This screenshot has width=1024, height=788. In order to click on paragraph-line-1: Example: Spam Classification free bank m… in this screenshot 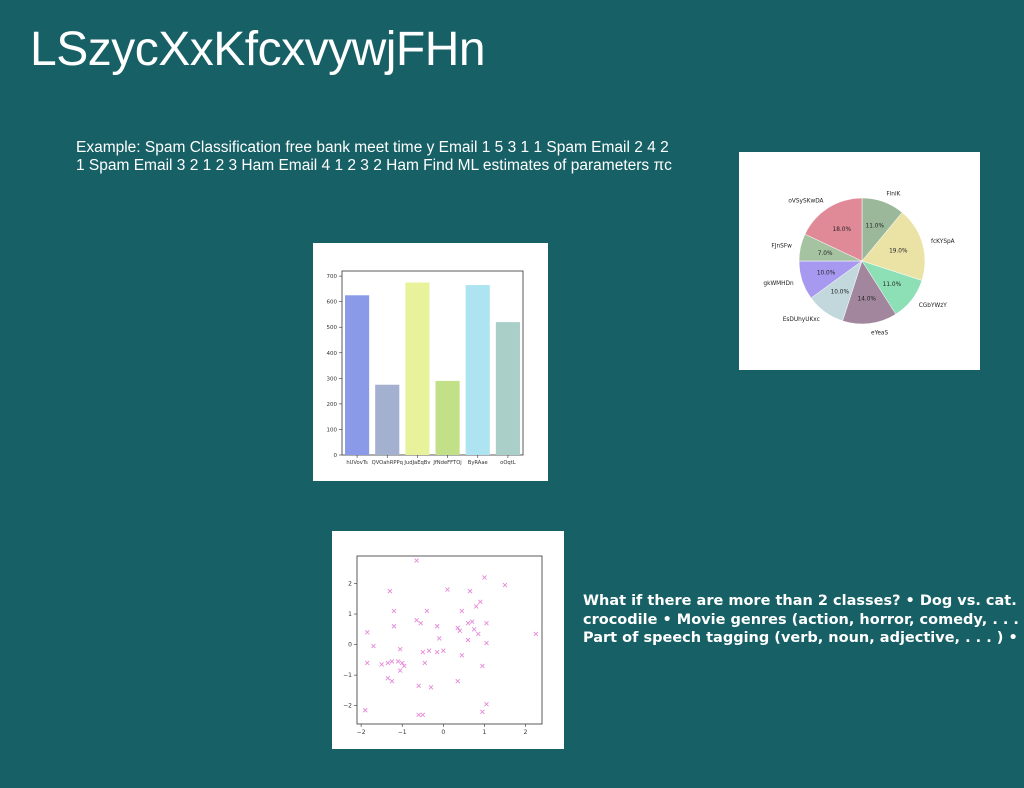, I will do `click(372, 147)`.